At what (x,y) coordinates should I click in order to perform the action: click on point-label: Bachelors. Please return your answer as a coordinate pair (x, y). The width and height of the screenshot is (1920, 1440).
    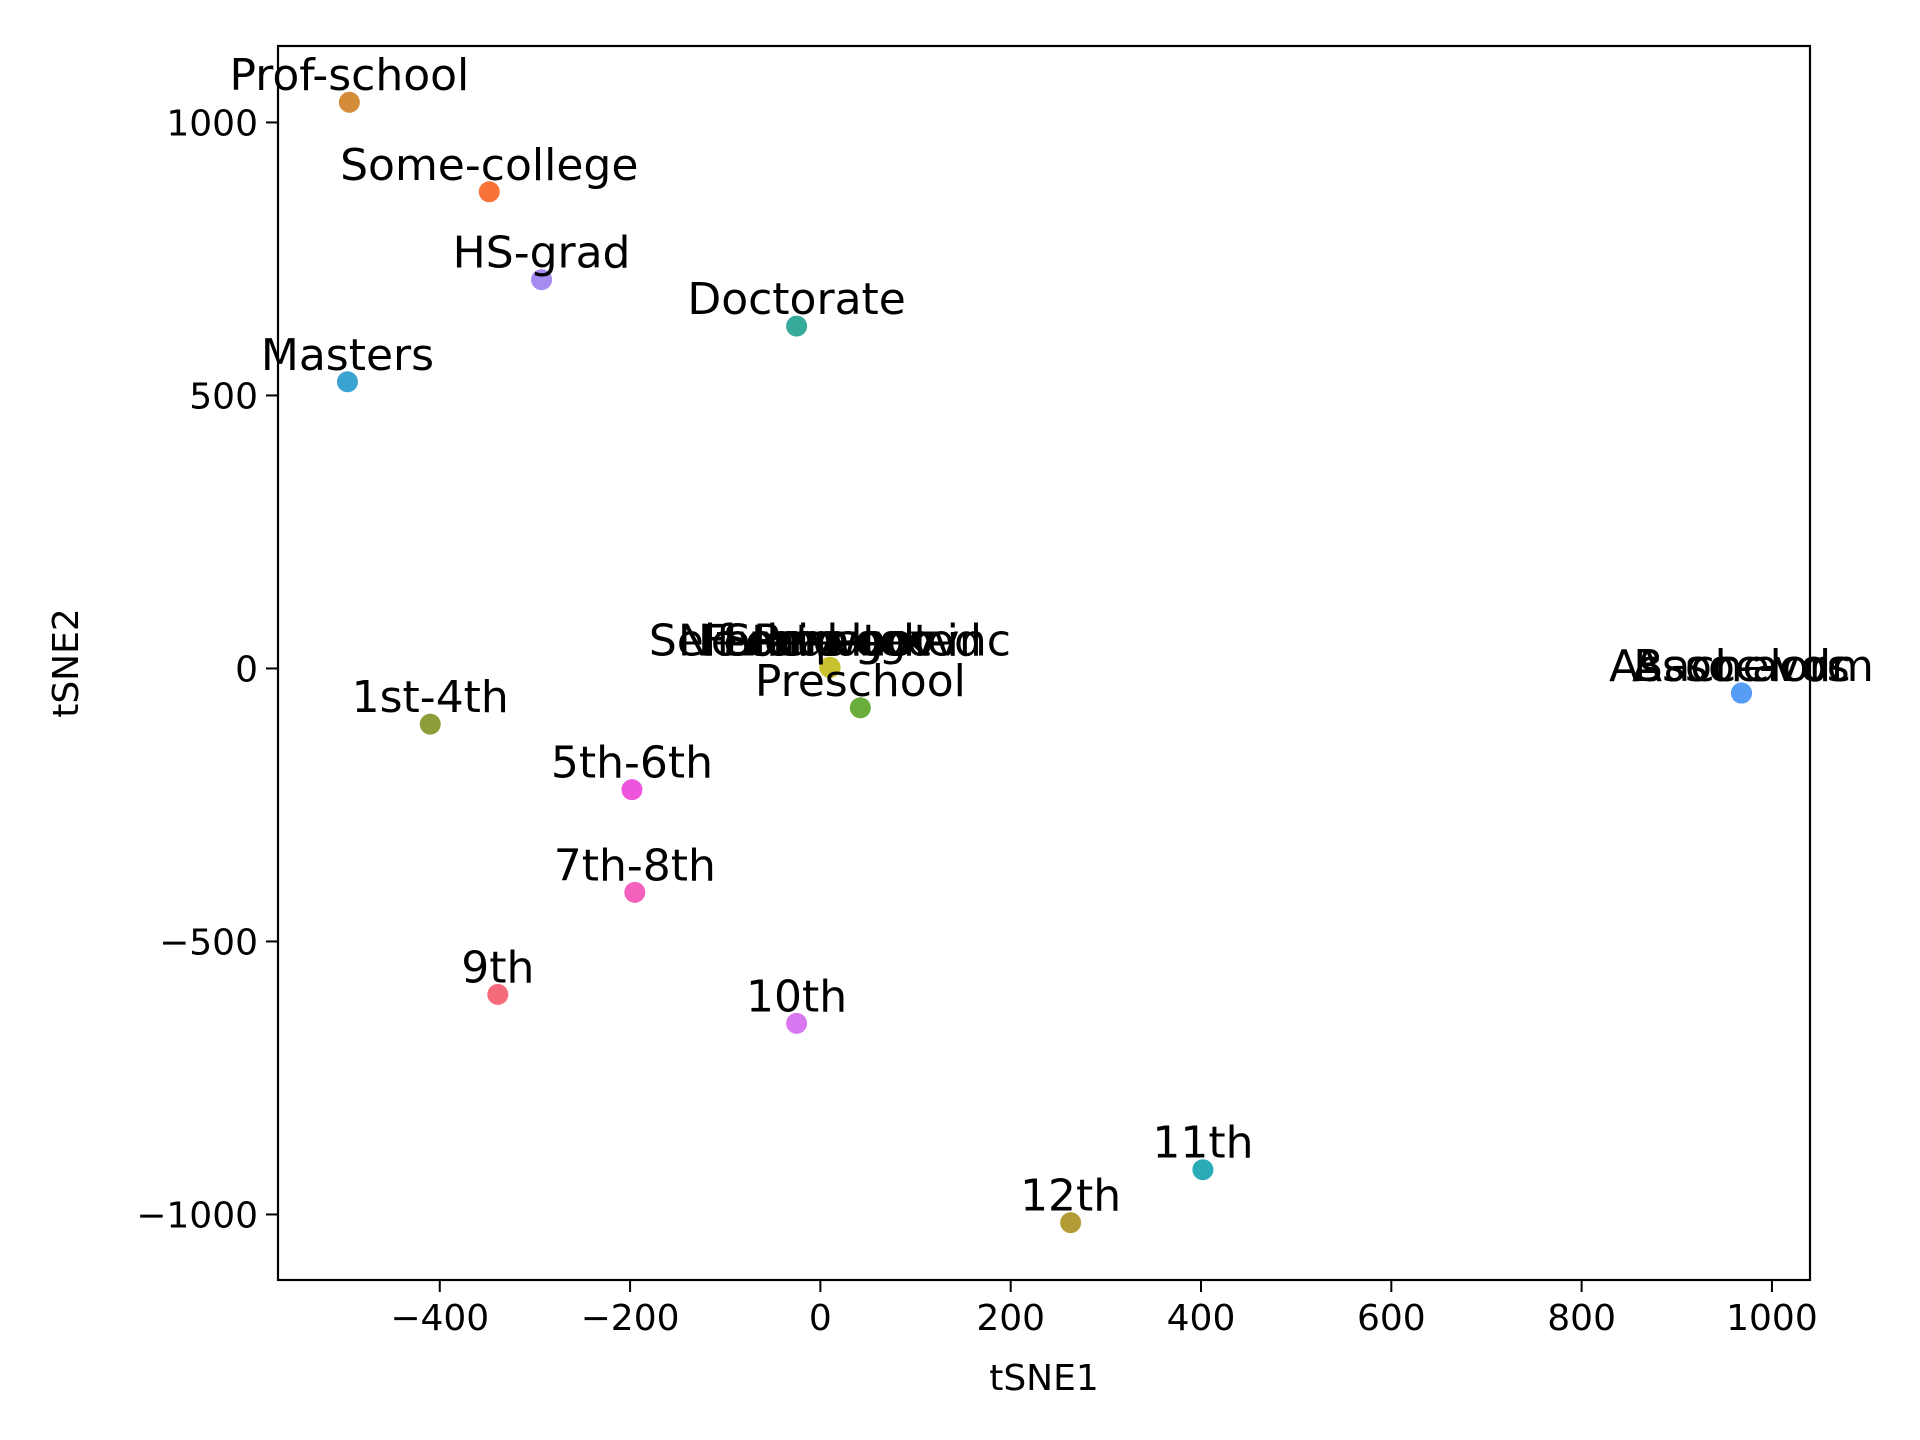
    Looking at the image, I should click on (1741, 666).